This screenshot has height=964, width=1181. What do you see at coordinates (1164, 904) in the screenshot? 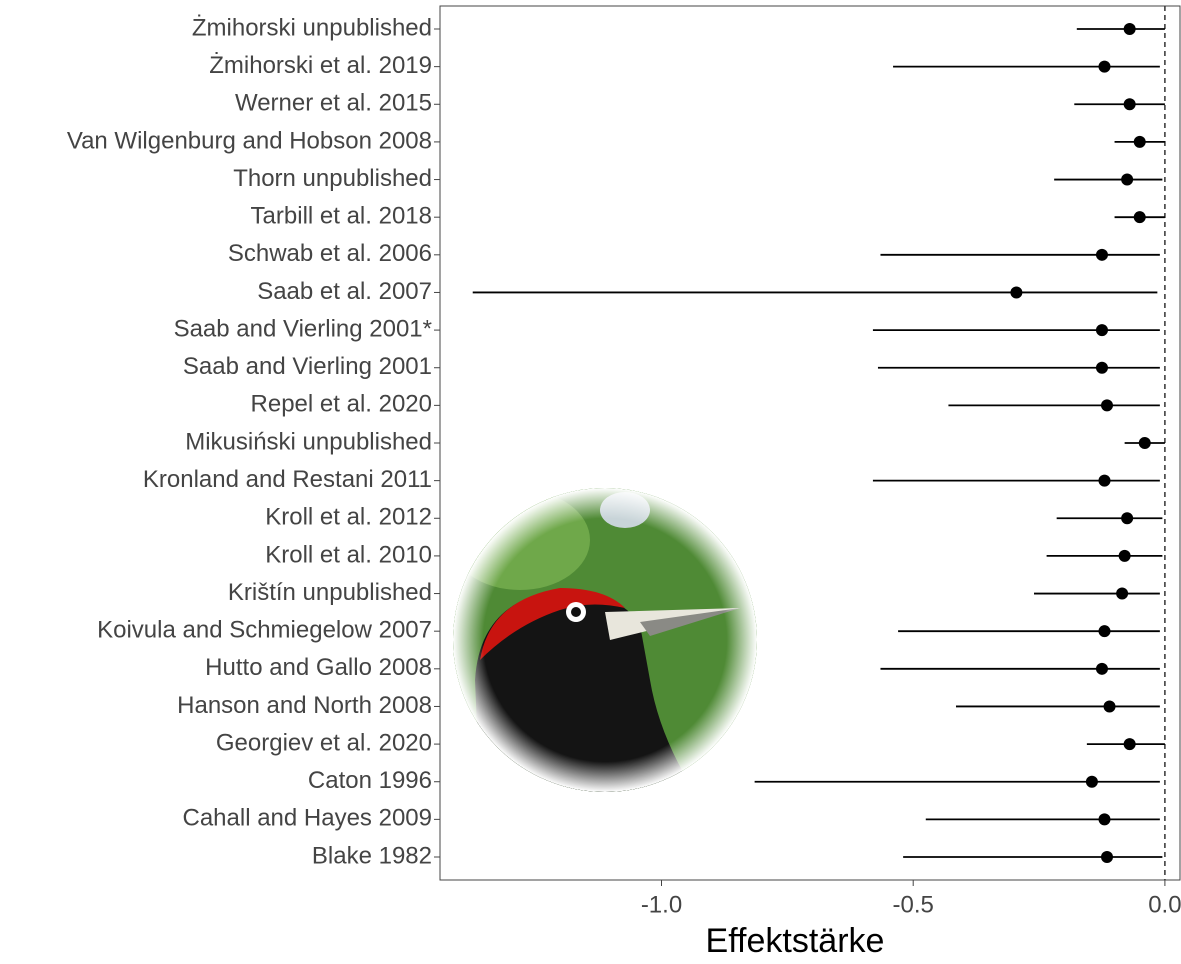
I see `x-tick-label: 0.0` at bounding box center [1164, 904].